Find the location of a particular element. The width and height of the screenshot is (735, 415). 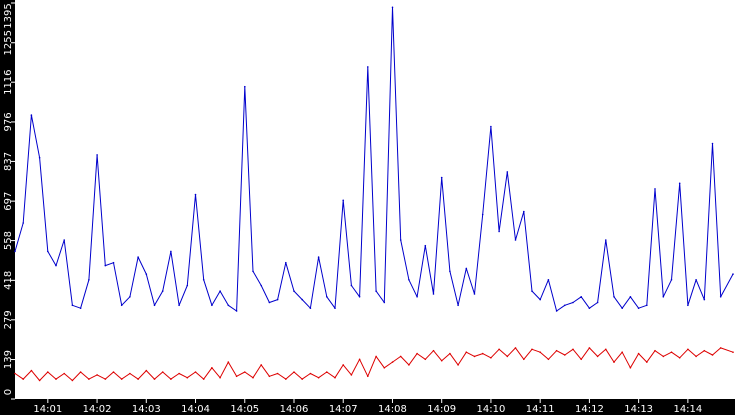

x-tick-label: 14:11 is located at coordinates (540, 409).